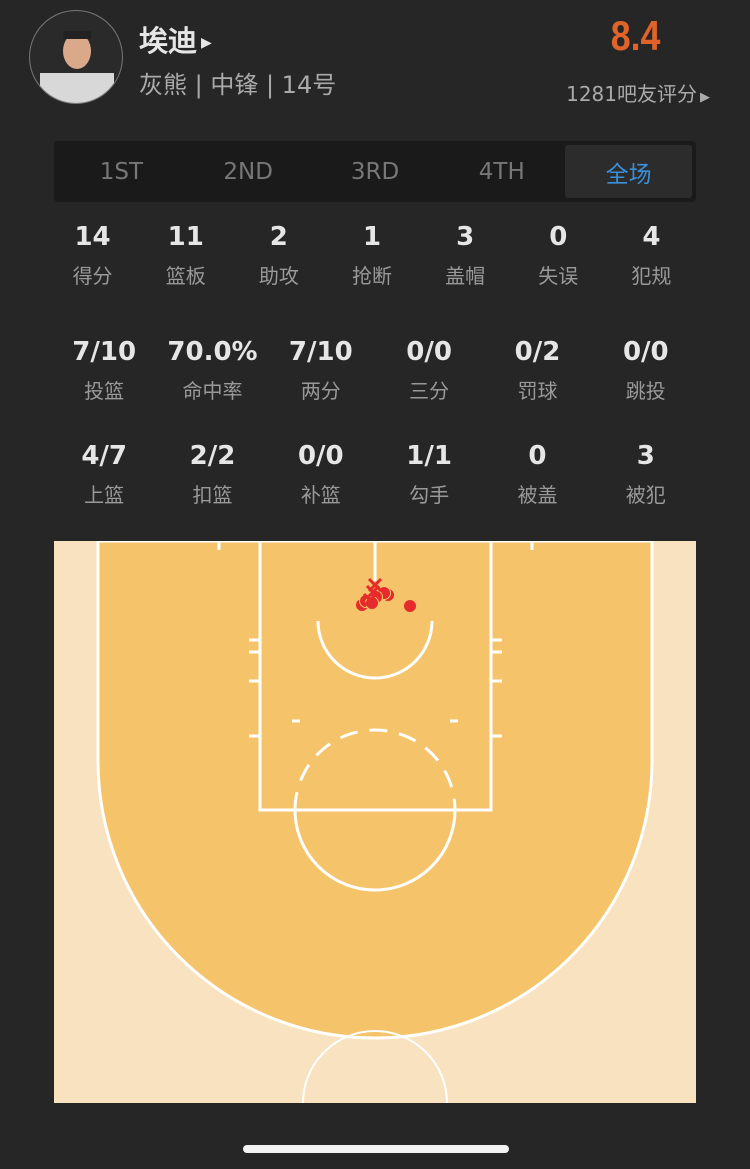 Image resolution: width=750 pixels, height=1169 pixels. What do you see at coordinates (646, 370) in the screenshot?
I see `stat-stats_row2-5: 0/0 跳投` at bounding box center [646, 370].